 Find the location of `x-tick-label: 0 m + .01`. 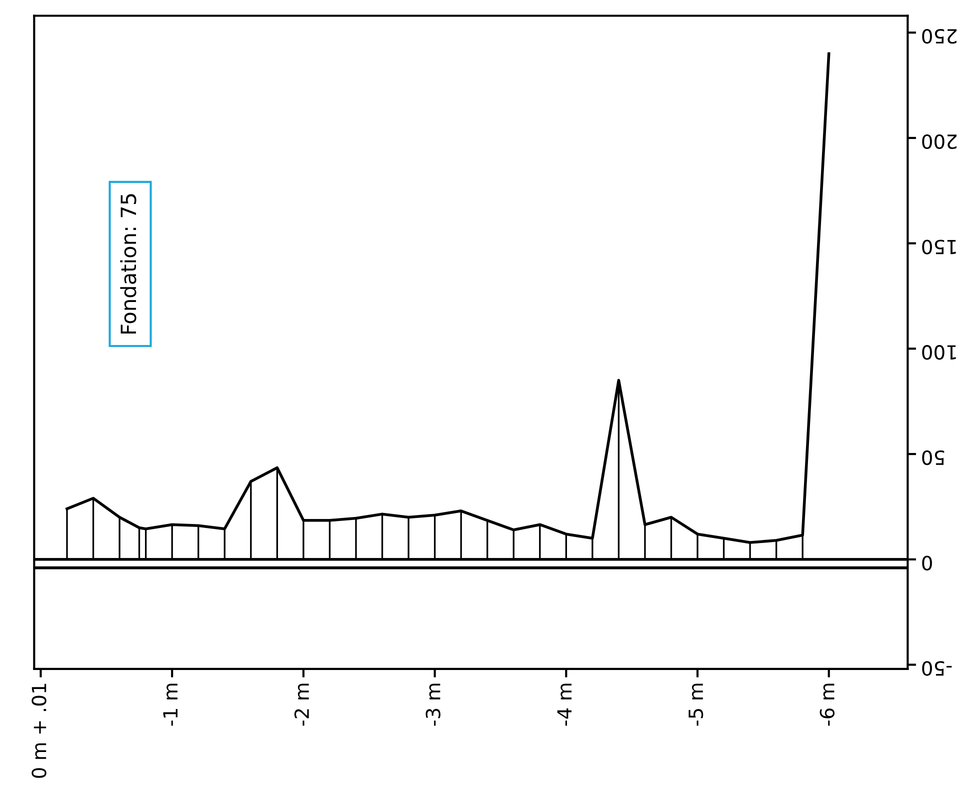

x-tick-label: 0 m + .01 is located at coordinates (39, 731).